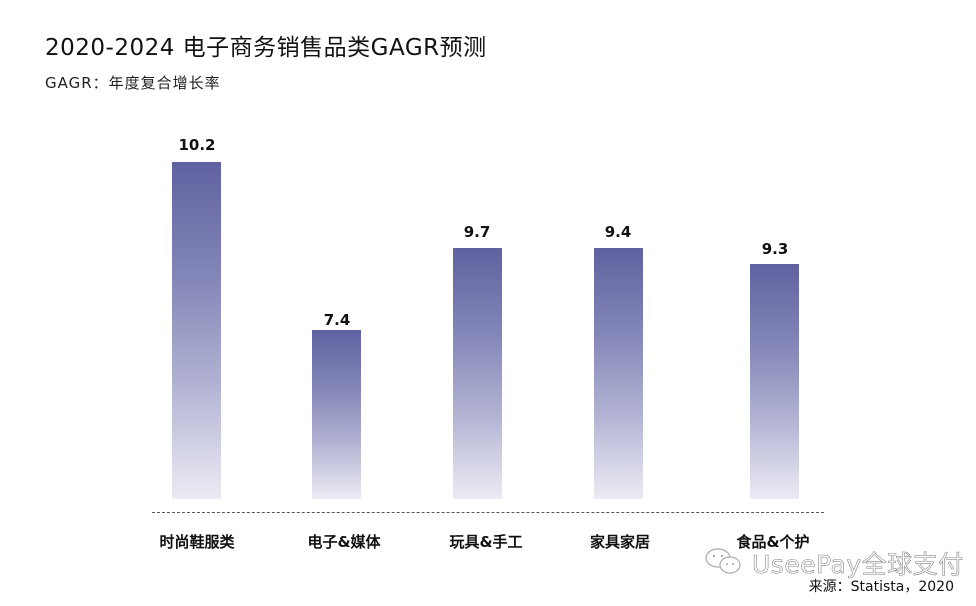 The height and width of the screenshot is (606, 976). I want to click on bar-toys-crafts, so click(477, 373).